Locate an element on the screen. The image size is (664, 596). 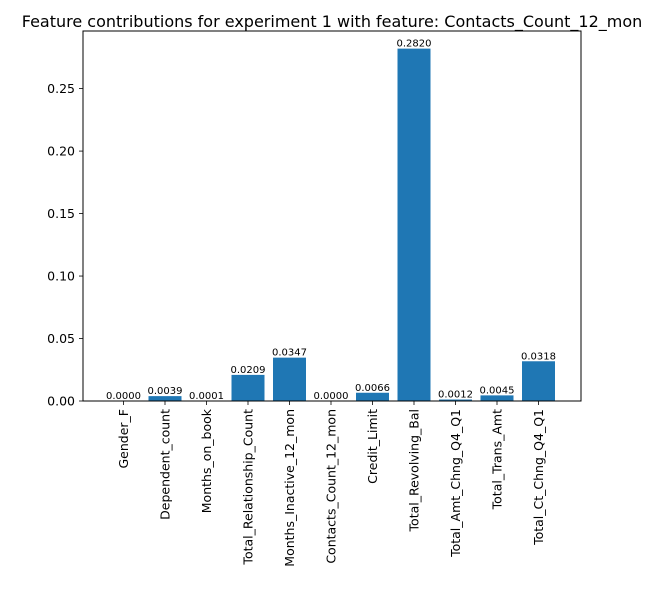
bar-value-label: 0.0039 is located at coordinates (165, 391).